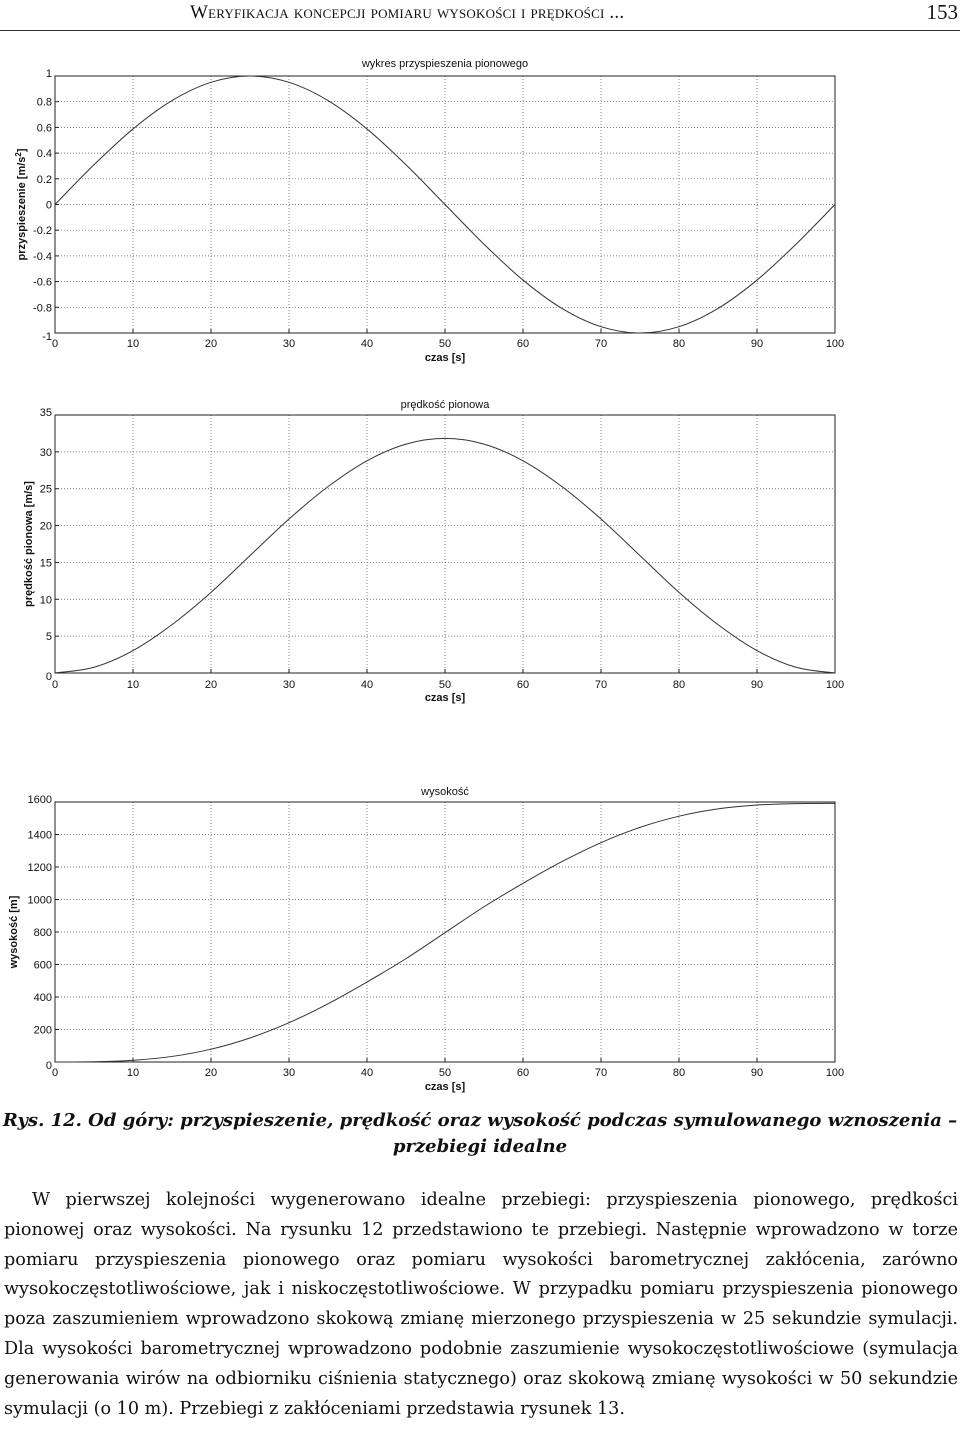 The image size is (960, 1447). Describe the element at coordinates (40, 868) in the screenshot. I see `y-tick-label: 1200` at that location.